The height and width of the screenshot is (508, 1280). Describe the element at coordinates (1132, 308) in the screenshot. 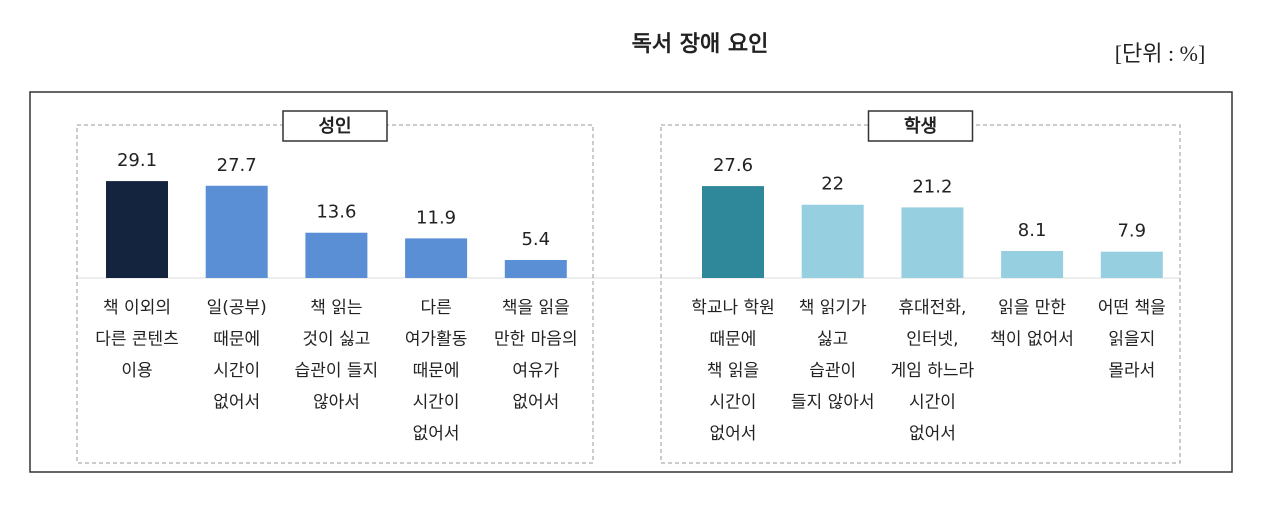

I see `category-label: 어떤 책을` at that location.